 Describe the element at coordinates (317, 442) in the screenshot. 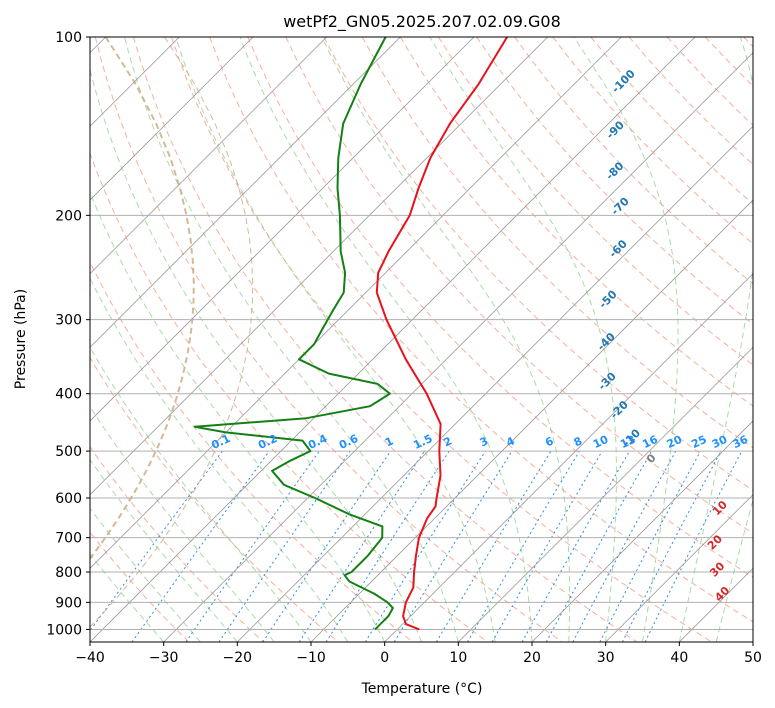

I see `mixing-ratio-label: 0.4` at that location.